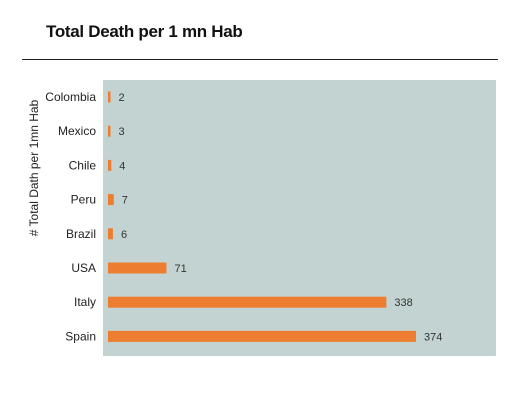 Image resolution: width=523 pixels, height=404 pixels. What do you see at coordinates (122, 98) in the screenshot?
I see `data-label-colombia: 2` at bounding box center [122, 98].